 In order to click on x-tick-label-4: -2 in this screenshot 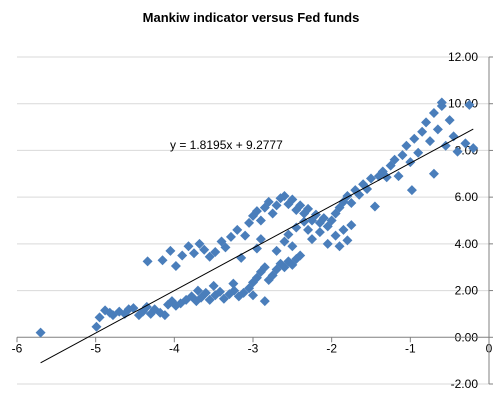, I will do `click(331, 348)`.